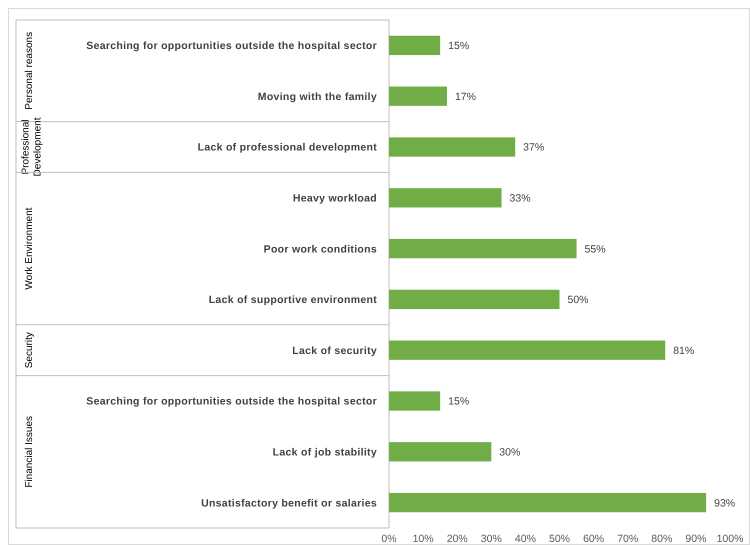 The height and width of the screenshot is (545, 750). Describe the element at coordinates (32, 146) in the screenshot. I see `text: Professional Development` at that location.